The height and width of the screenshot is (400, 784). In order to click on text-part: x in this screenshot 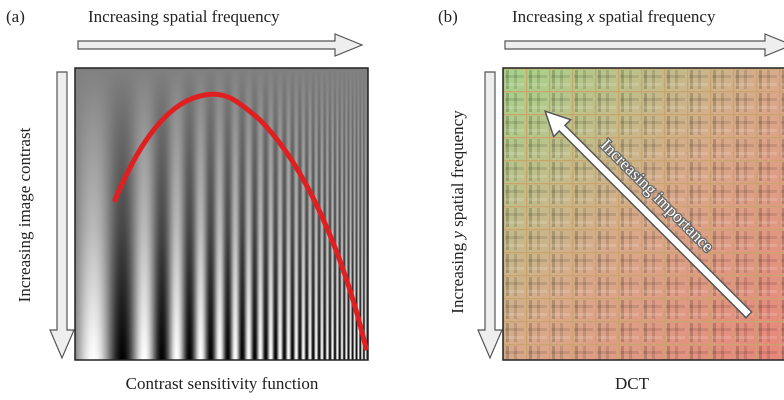, I will do `click(590, 16)`.